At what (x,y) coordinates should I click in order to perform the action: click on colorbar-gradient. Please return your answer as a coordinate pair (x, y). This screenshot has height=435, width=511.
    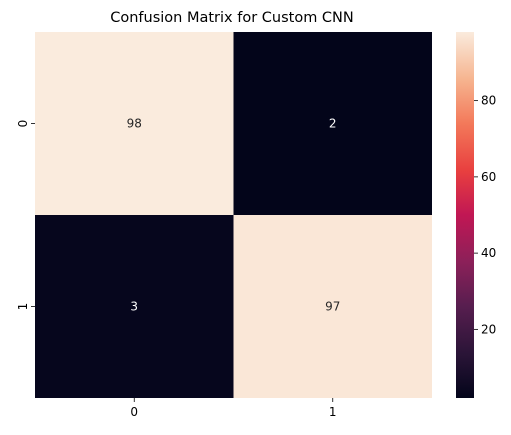
    Looking at the image, I should click on (465, 215).